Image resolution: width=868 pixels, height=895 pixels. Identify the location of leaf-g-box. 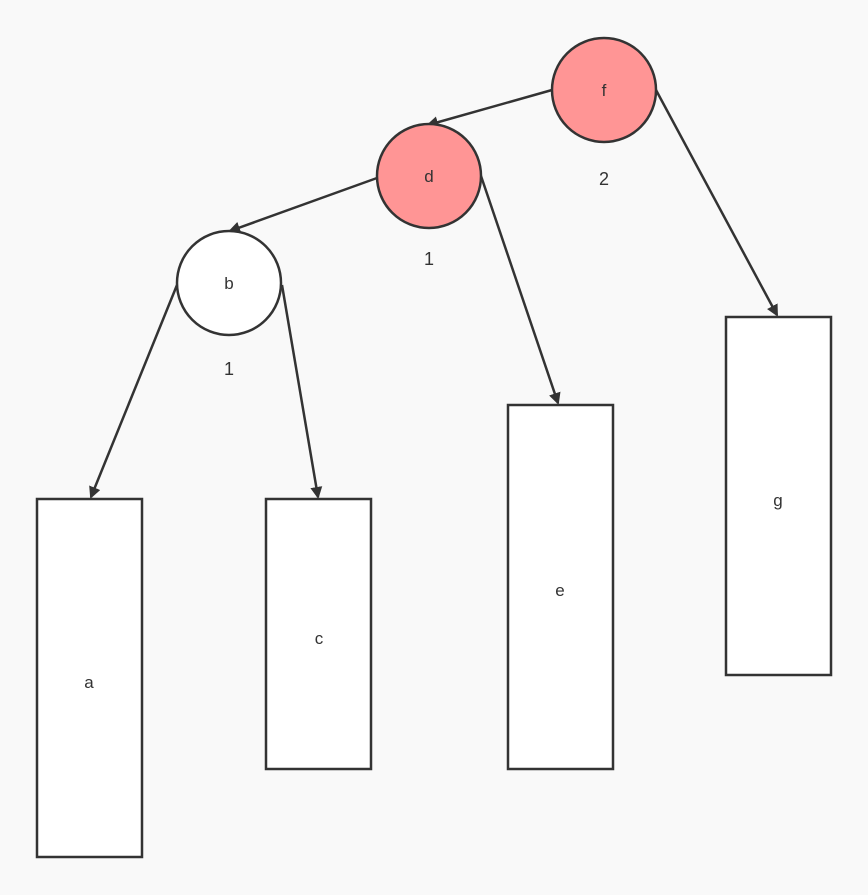
(778, 496).